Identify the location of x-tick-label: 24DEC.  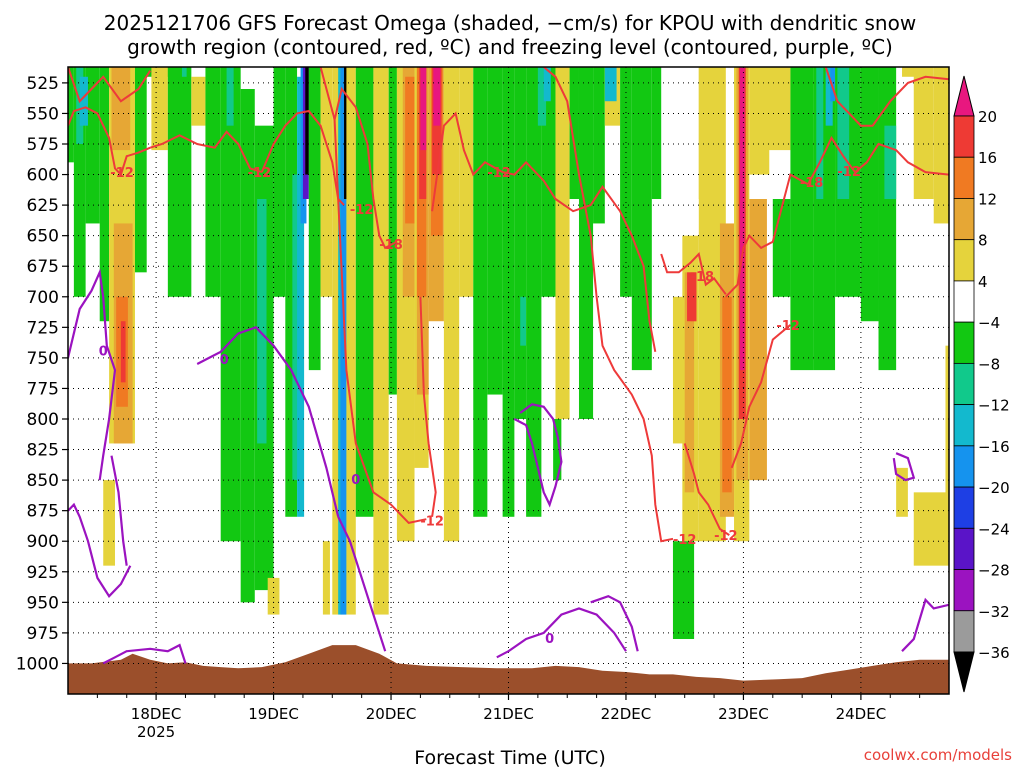
(861, 714).